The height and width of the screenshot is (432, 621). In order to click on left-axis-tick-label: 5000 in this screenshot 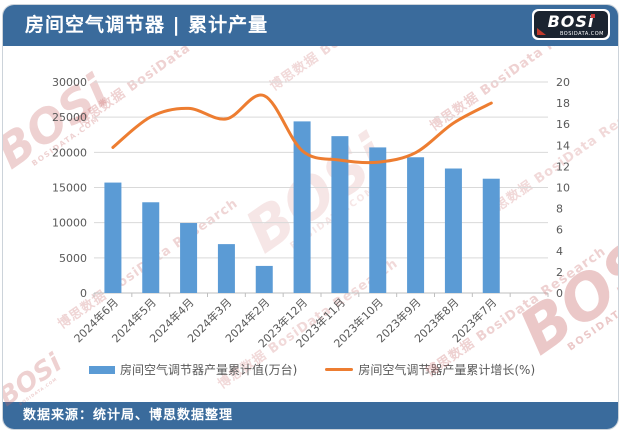, I will do `click(73, 258)`.